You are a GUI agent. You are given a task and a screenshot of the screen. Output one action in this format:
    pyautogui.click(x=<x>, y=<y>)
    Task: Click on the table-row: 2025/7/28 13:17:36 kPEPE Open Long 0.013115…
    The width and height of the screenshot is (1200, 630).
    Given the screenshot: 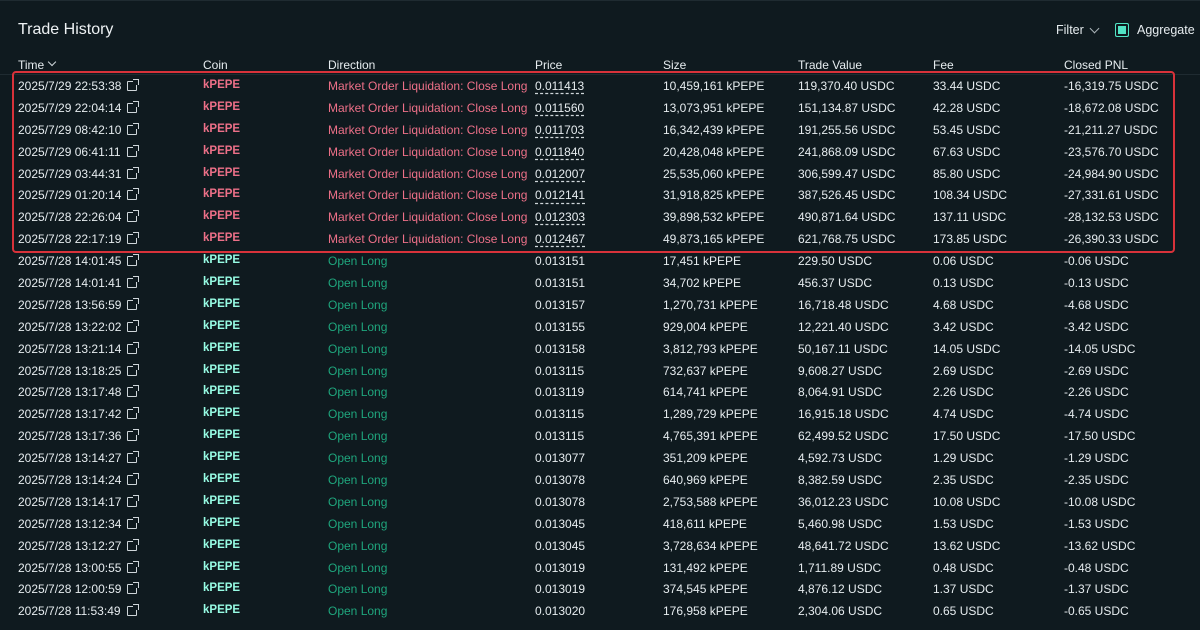 What is the action you would take?
    pyautogui.click(x=600, y=436)
    